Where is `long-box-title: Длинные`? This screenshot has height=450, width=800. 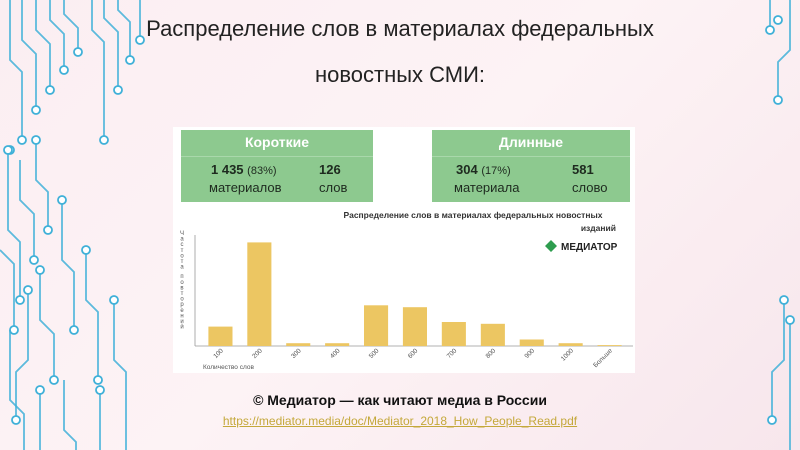
long-box-title: Длинные is located at coordinates (531, 142).